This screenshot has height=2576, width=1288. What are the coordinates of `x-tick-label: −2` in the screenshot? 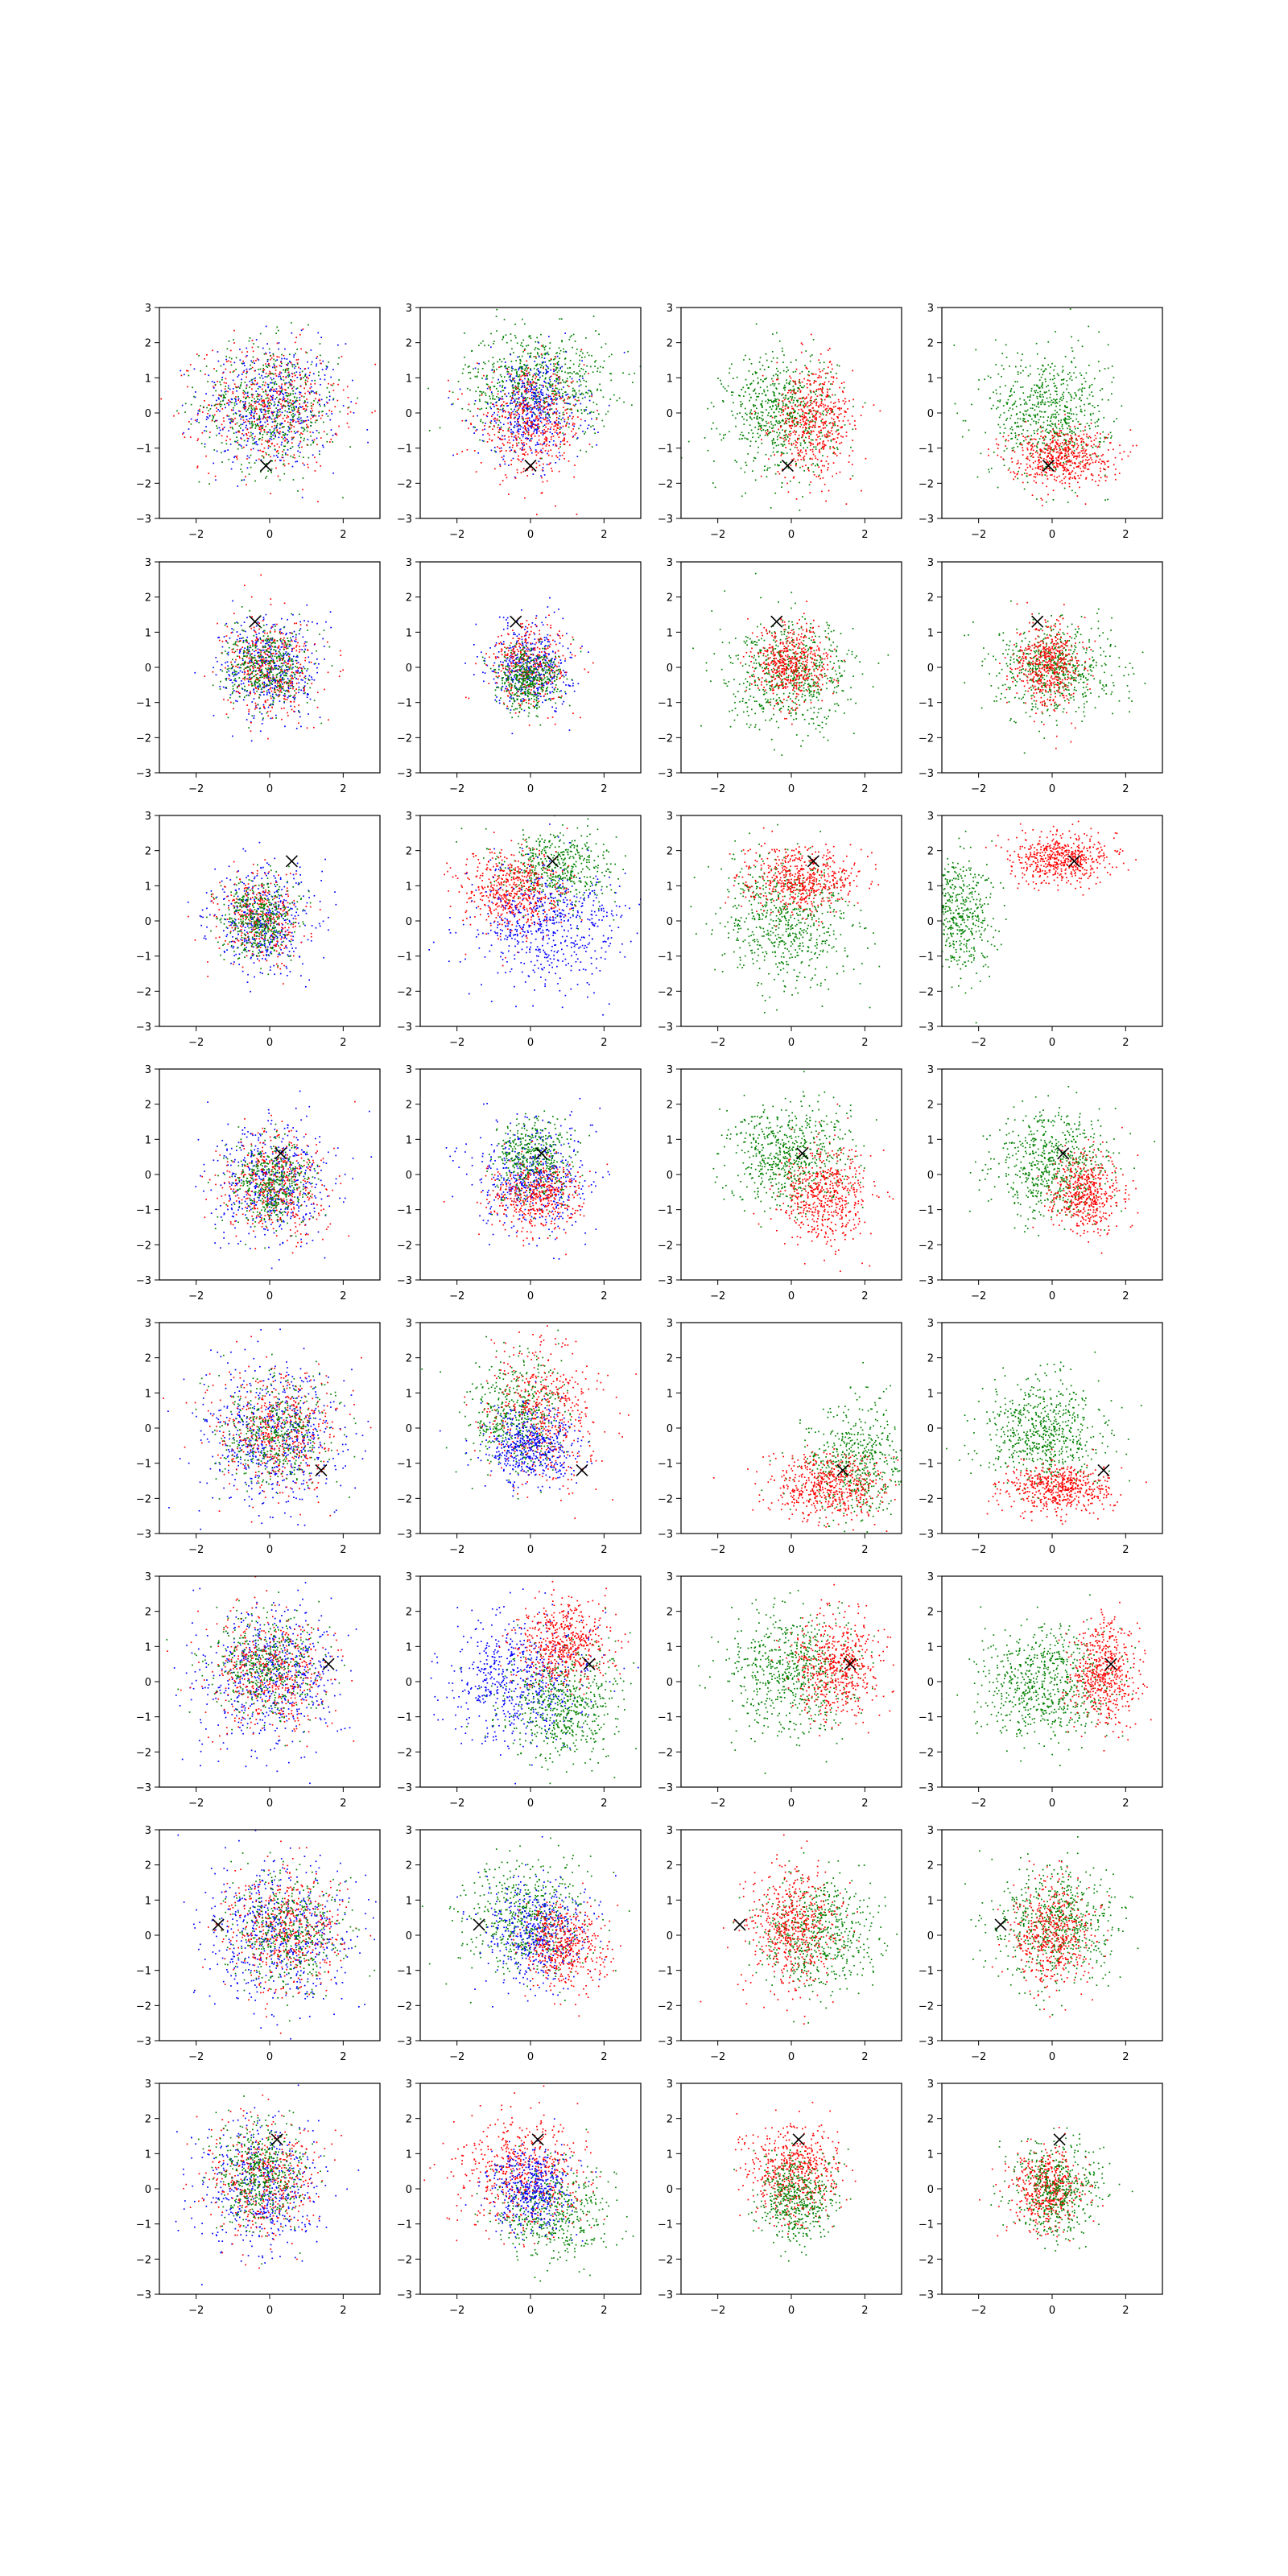 It's located at (196, 535).